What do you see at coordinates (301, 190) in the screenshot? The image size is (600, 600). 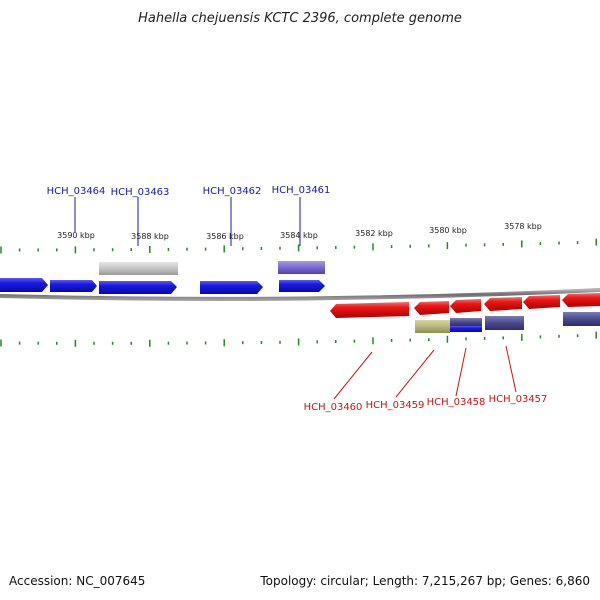 I see `label-HCH_03461: HCH_03461` at bounding box center [301, 190].